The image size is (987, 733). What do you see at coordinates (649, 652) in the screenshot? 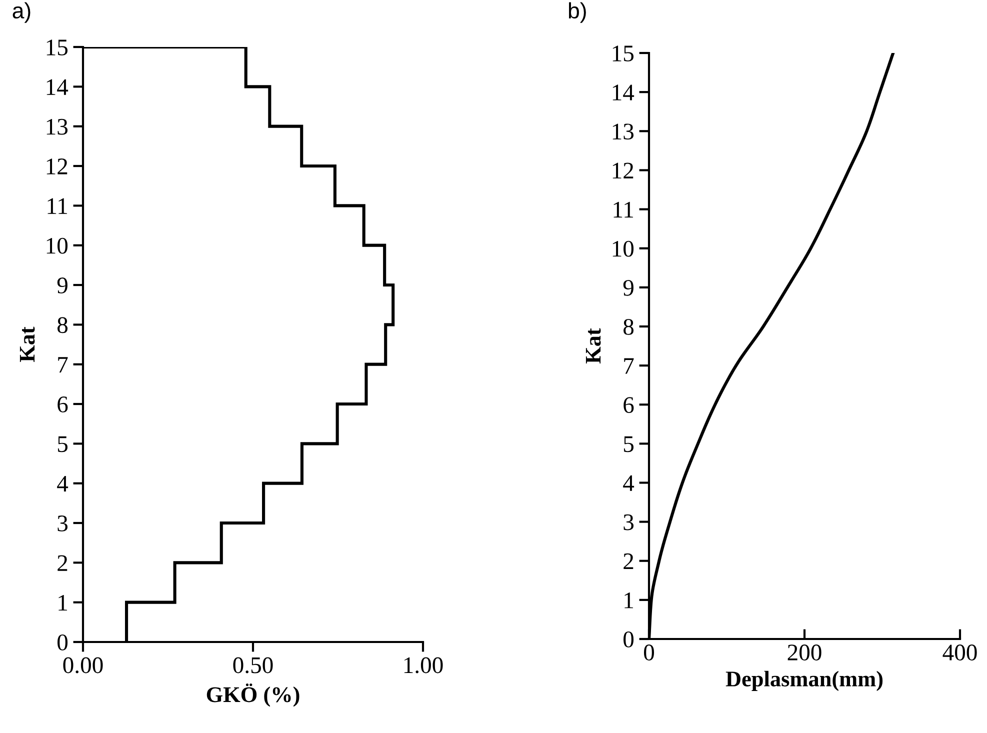
I see `x-tick-label: 0` at bounding box center [649, 652].